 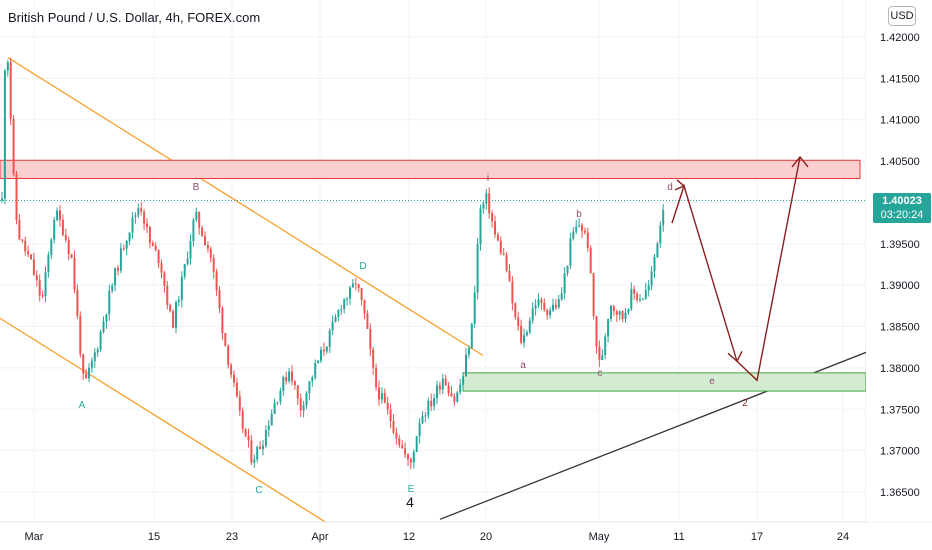 I want to click on currency-button: USD, so click(x=902, y=16).